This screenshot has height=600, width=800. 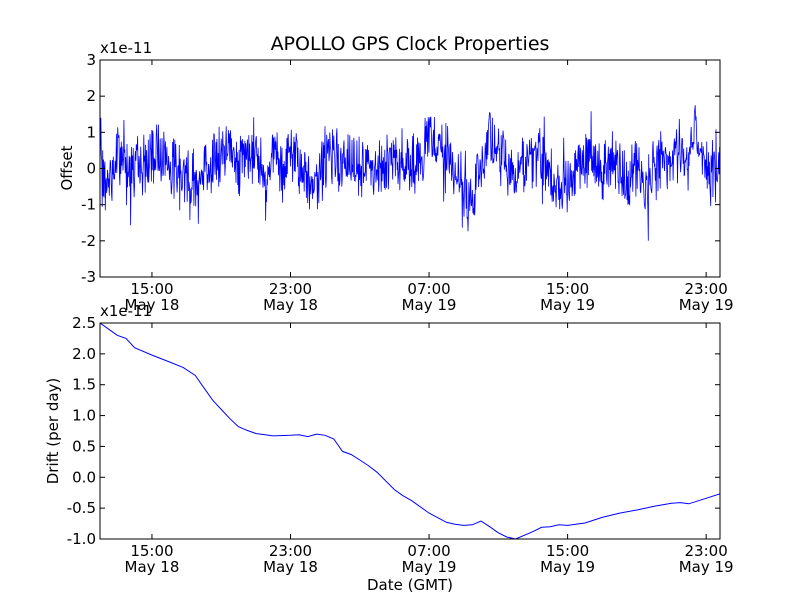 What do you see at coordinates (81, 508) in the screenshot?
I see `drift-ytick-label: -0.5` at bounding box center [81, 508].